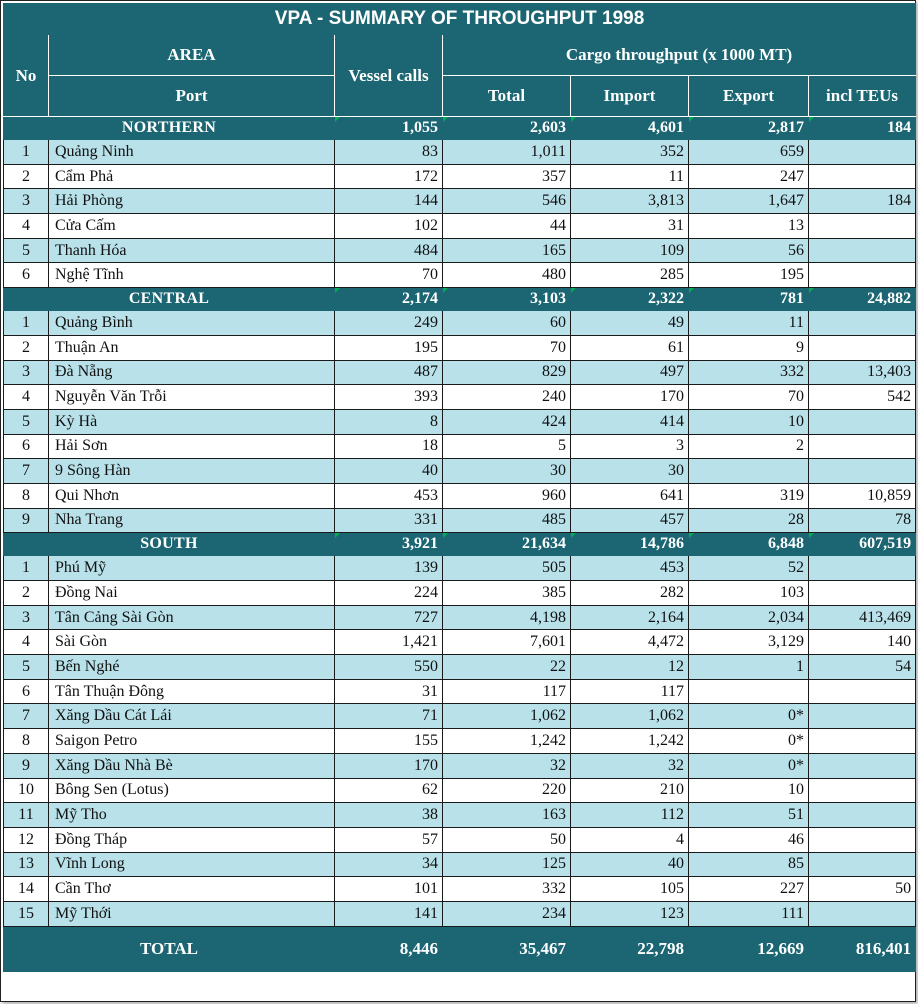  I want to click on cell-export: 111, so click(748, 913).